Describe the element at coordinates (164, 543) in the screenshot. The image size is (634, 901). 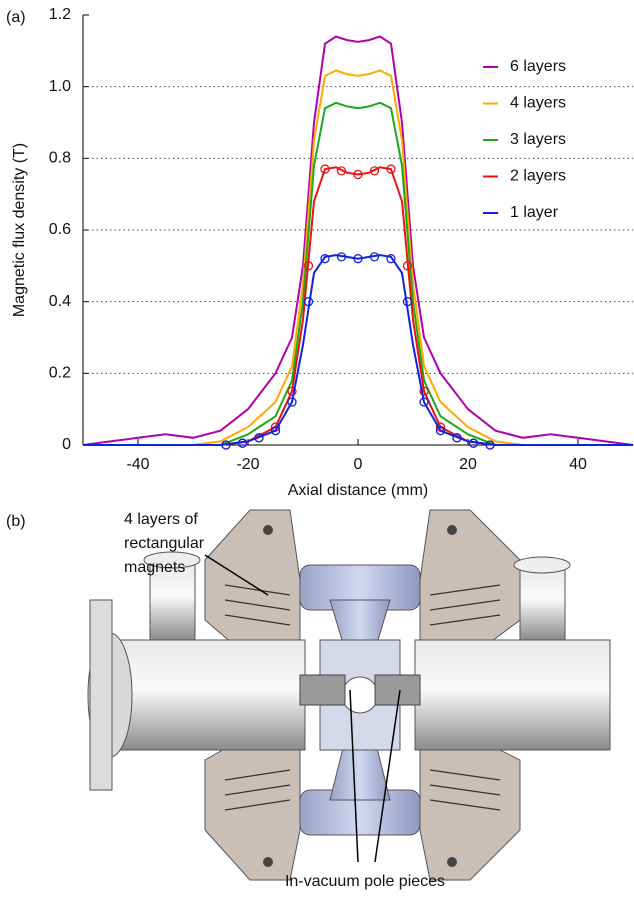
I see `annotation: rectangular` at that location.